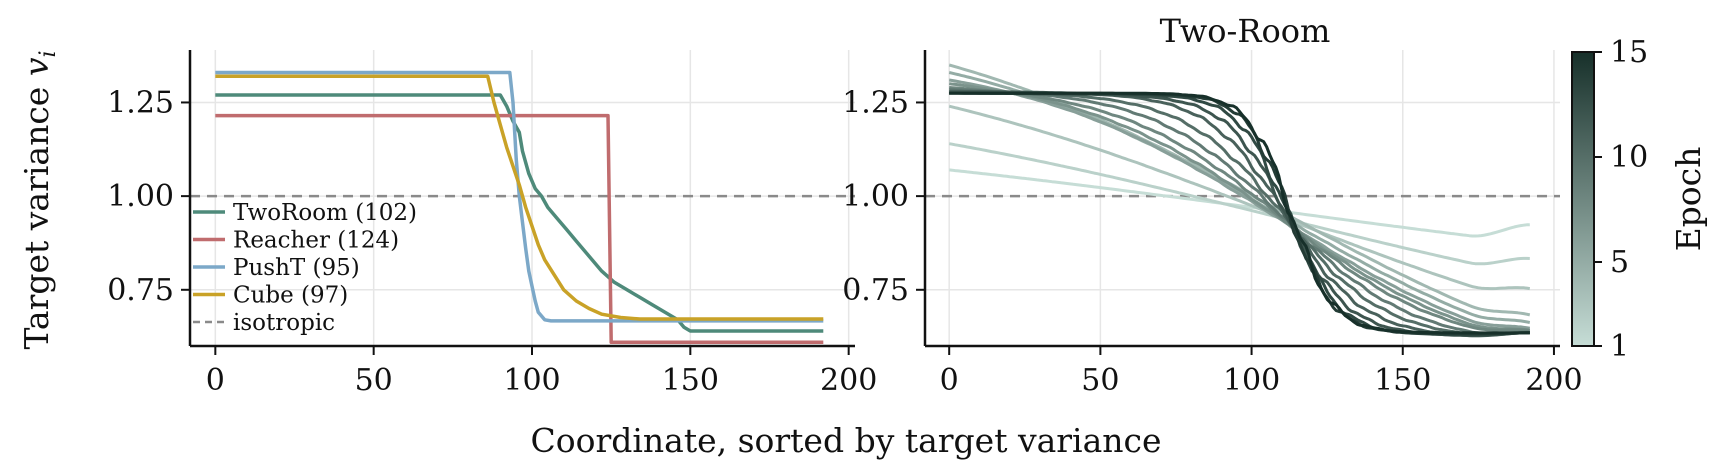 Image resolution: width=1722 pixels, height=476 pixels. Describe the element at coordinates (36, 66) in the screenshot. I see `y-axis-label-symbol: v` at that location.